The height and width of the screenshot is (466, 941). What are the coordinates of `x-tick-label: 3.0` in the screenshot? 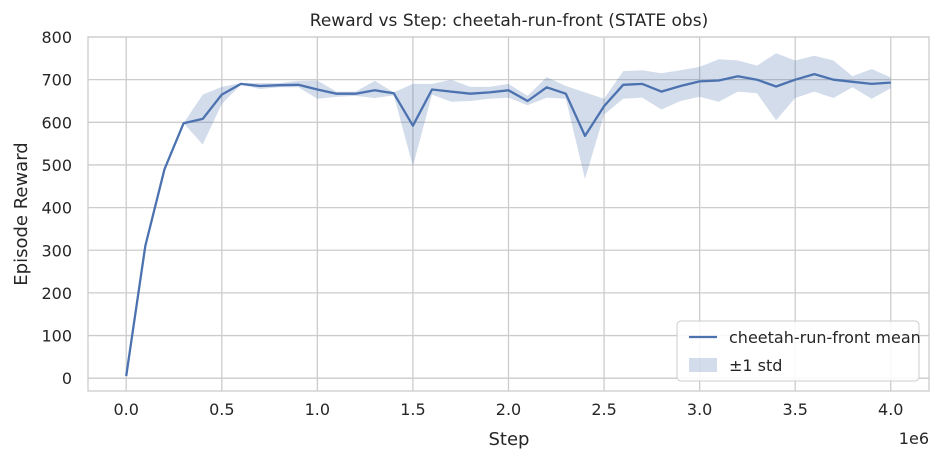 It's located at (699, 409).